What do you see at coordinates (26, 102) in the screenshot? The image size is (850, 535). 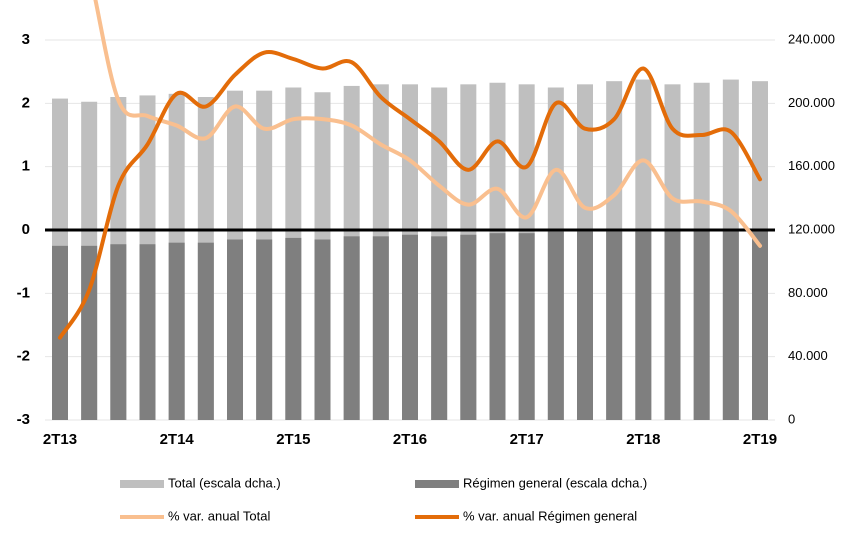 I see `y-tick-label: 2` at bounding box center [26, 102].